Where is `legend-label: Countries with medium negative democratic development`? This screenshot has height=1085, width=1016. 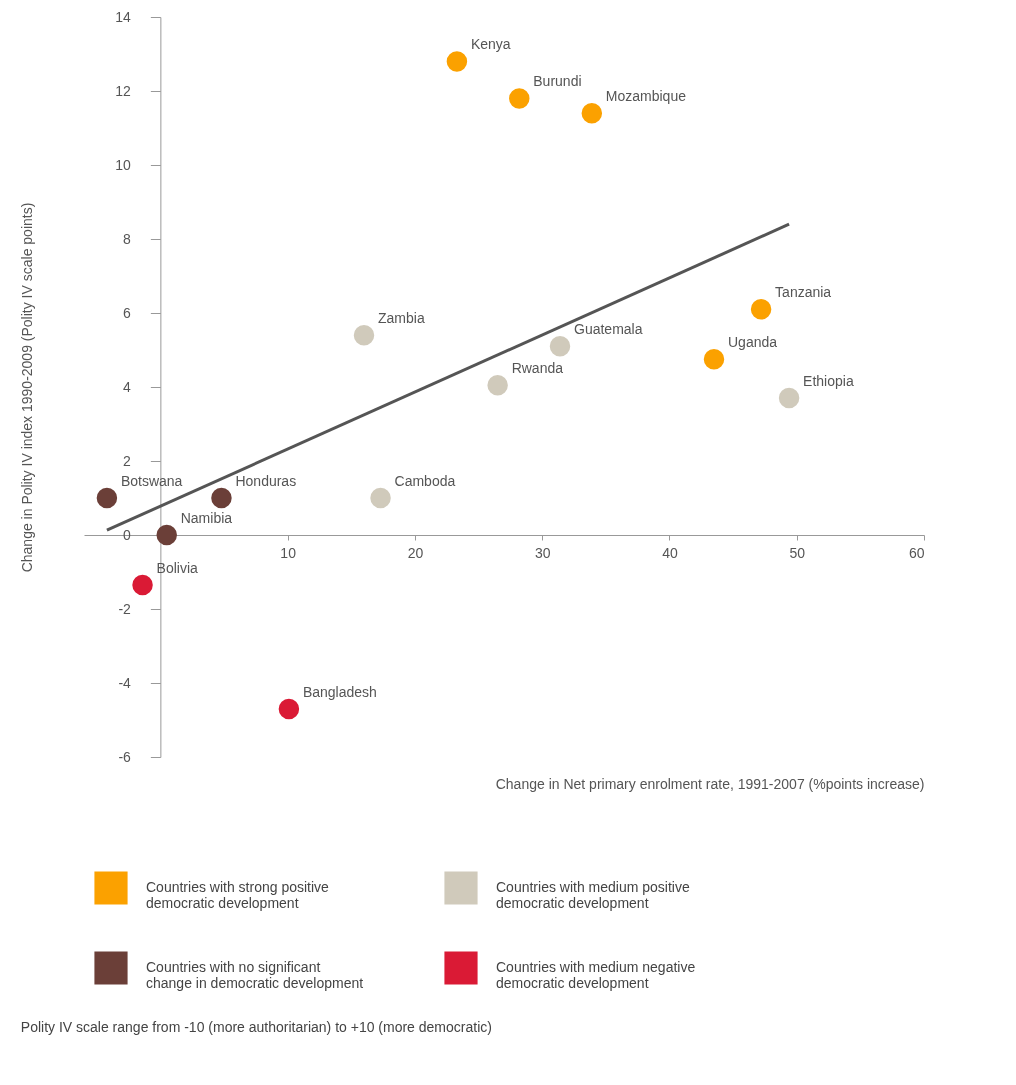 legend-label: Countries with medium negative democratic development is located at coordinates (596, 975).